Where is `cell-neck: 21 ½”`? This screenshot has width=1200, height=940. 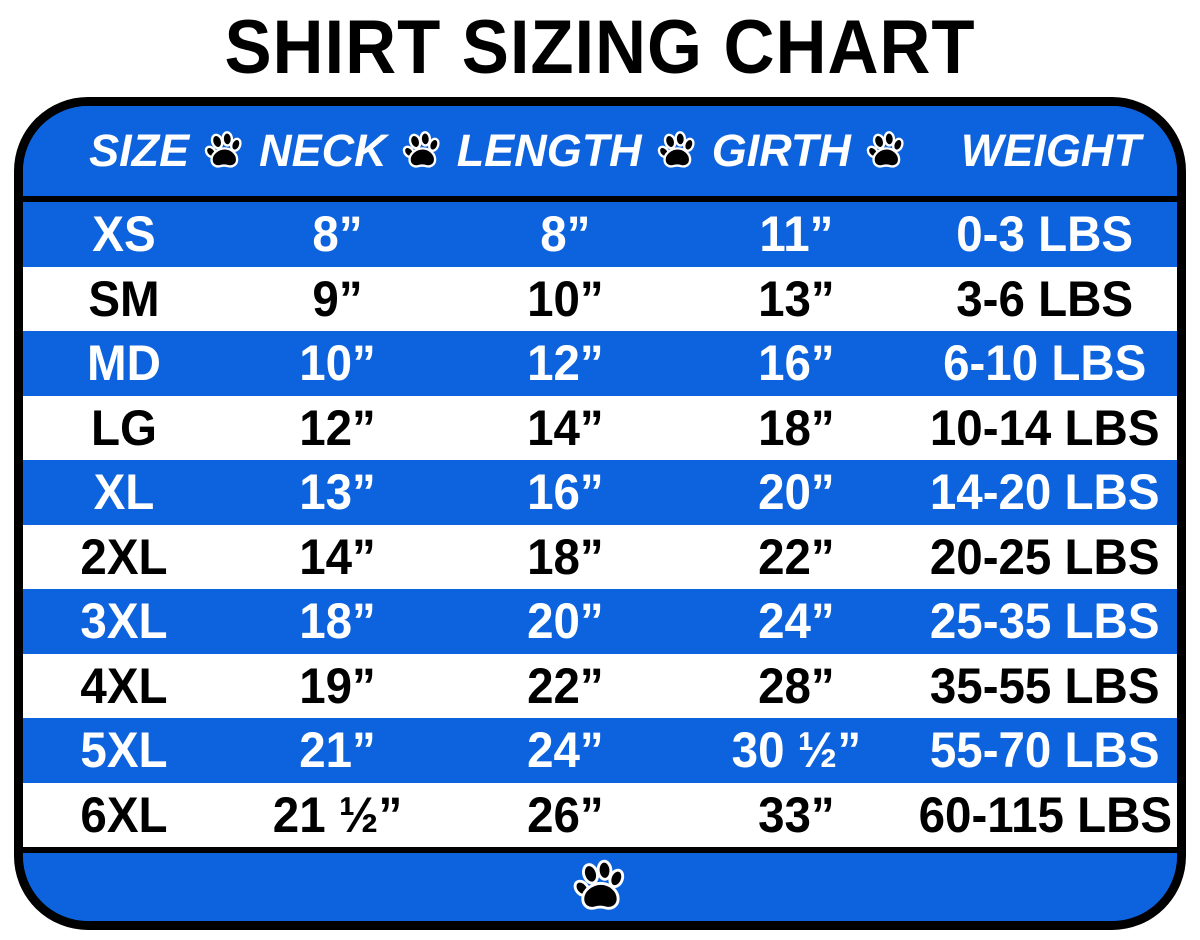 cell-neck: 21 ½” is located at coordinates (337, 814).